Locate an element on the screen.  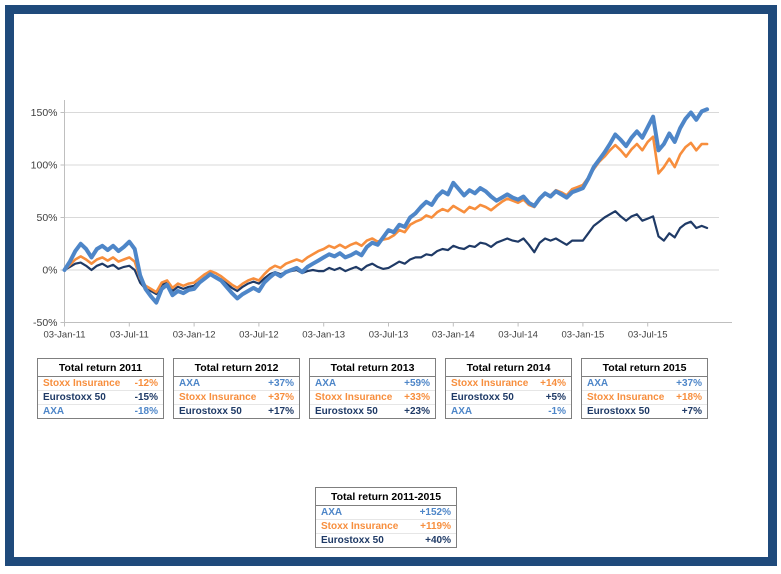
year-table-2014-row: AXA -1% is located at coordinates (508, 411).